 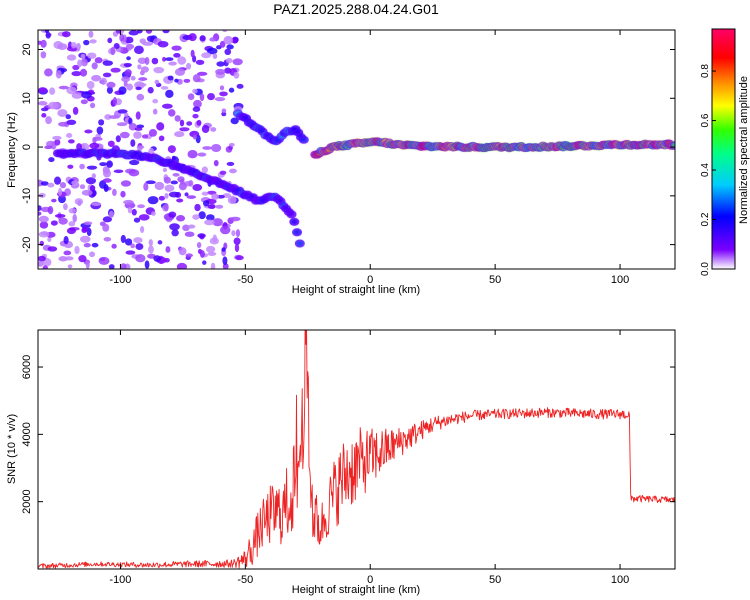 What do you see at coordinates (620, 580) in the screenshot?
I see `snr-x-tick-label: 100` at bounding box center [620, 580].